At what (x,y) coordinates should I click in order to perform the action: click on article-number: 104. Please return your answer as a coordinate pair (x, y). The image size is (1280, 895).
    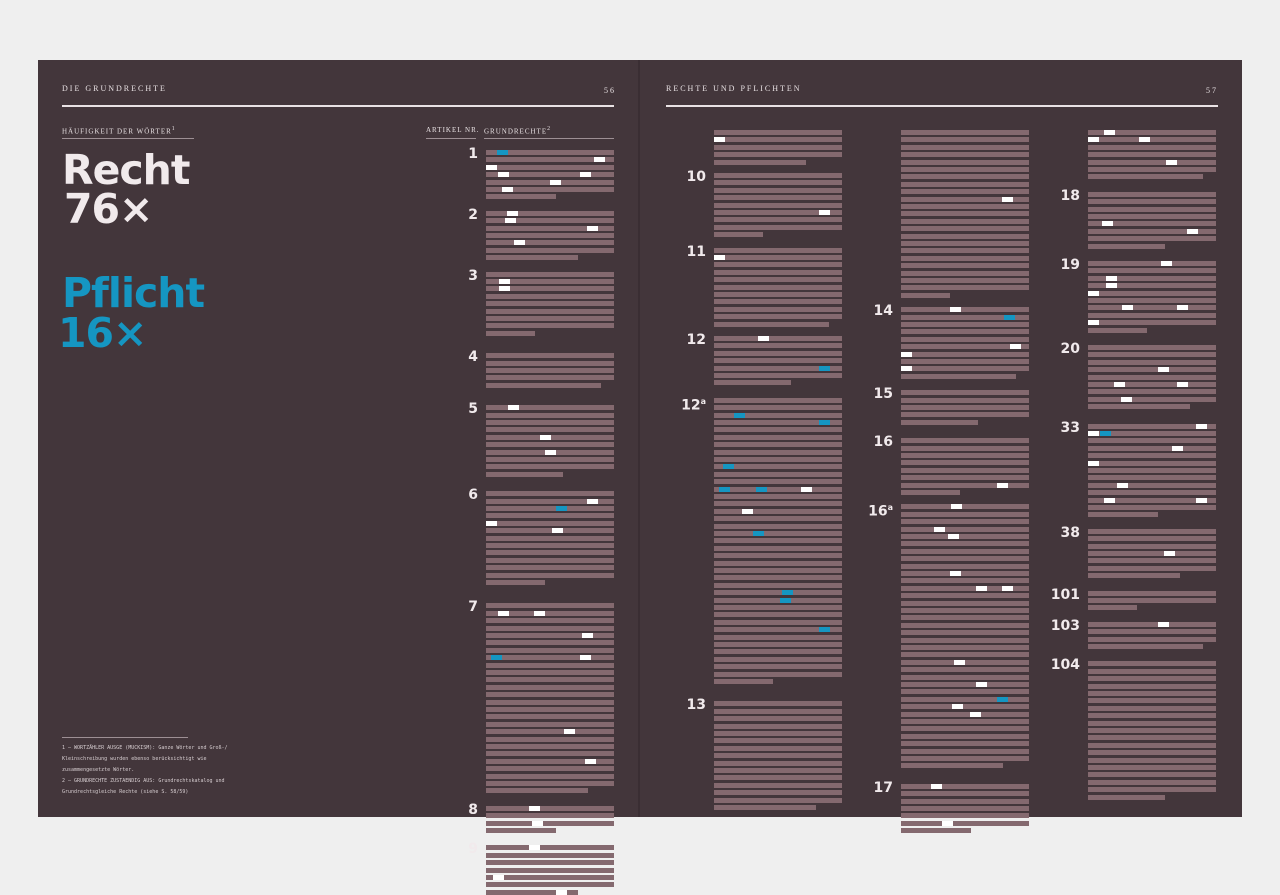
    Looking at the image, I should click on (1062, 665).